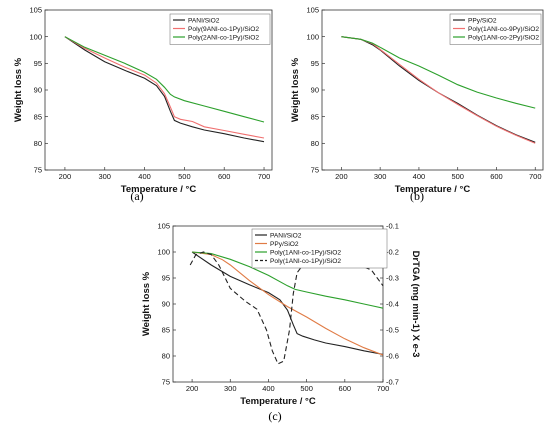 The width and height of the screenshot is (550, 427). Describe the element at coordinates (392, 252) in the screenshot. I see `y2-tick-label: -0.2` at that location.